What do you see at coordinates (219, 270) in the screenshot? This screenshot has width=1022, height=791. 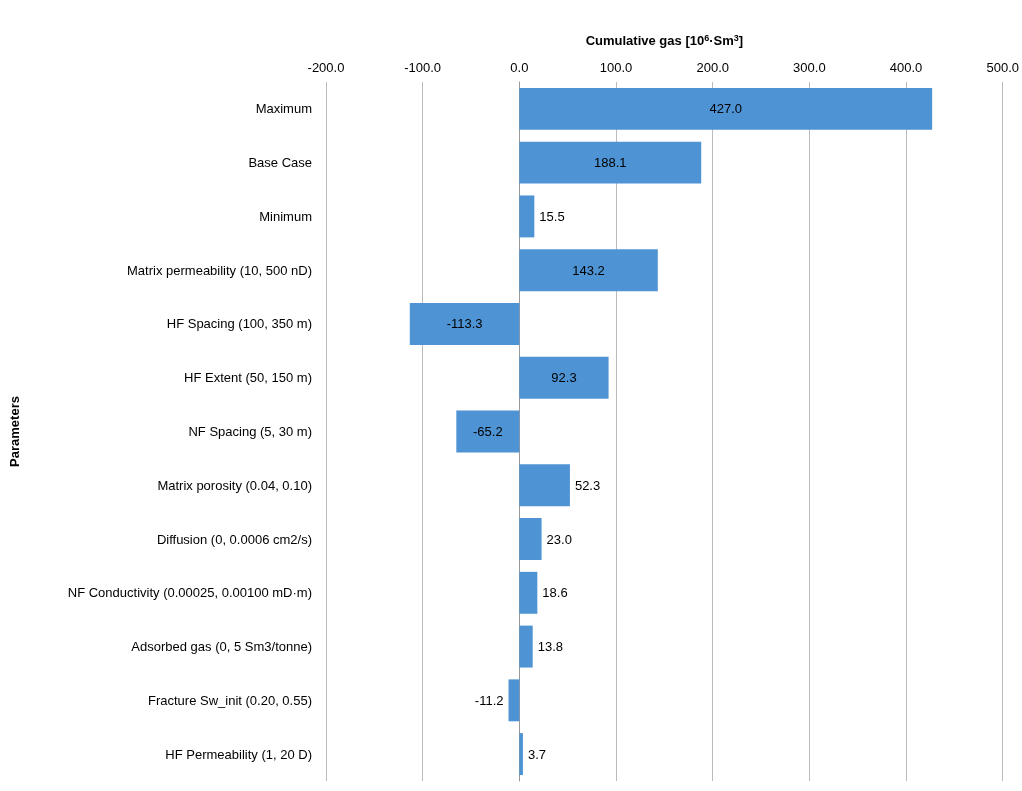 I see `y-tick-label: Matrix permeability (10, 500 nD)` at bounding box center [219, 270].